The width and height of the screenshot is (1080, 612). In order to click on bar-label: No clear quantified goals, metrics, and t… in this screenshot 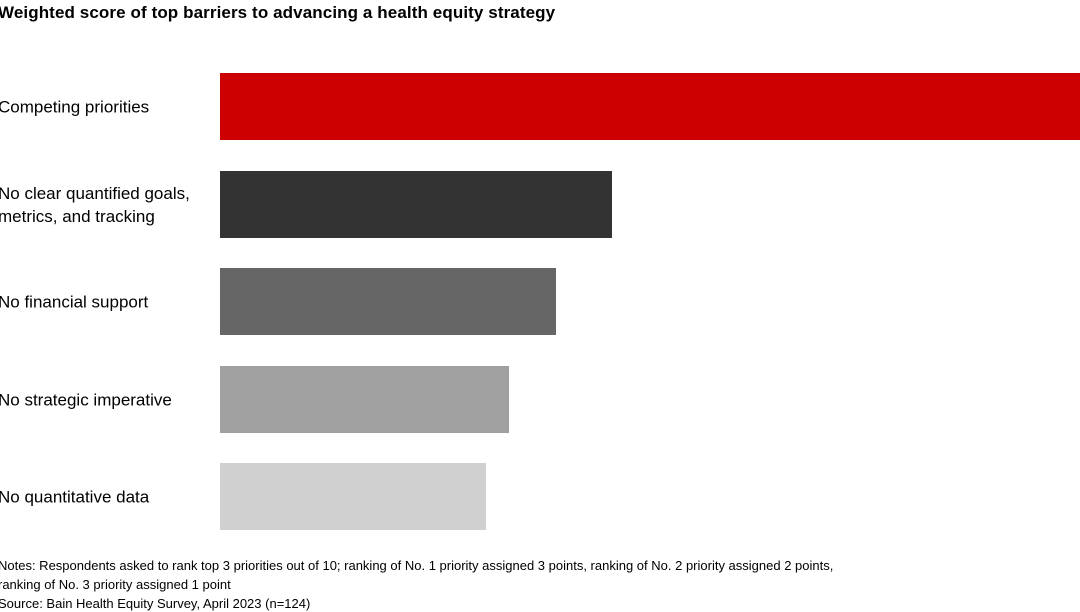, I will do `click(95, 204)`.